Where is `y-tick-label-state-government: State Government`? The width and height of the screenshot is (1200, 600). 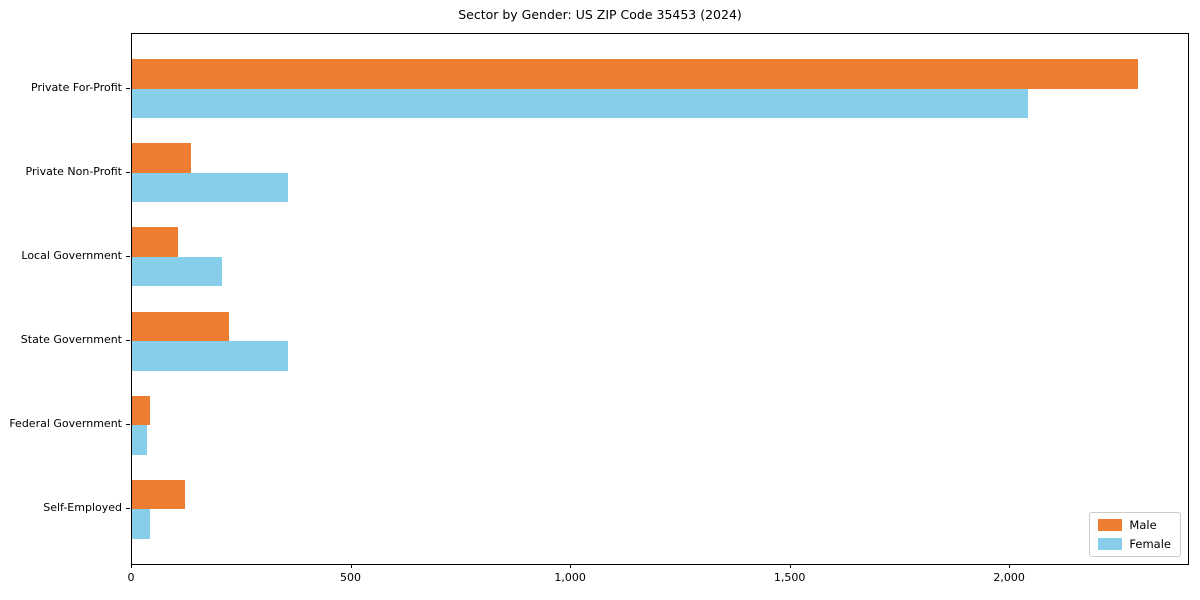
y-tick-label-state-government: State Government is located at coordinates (71, 340).